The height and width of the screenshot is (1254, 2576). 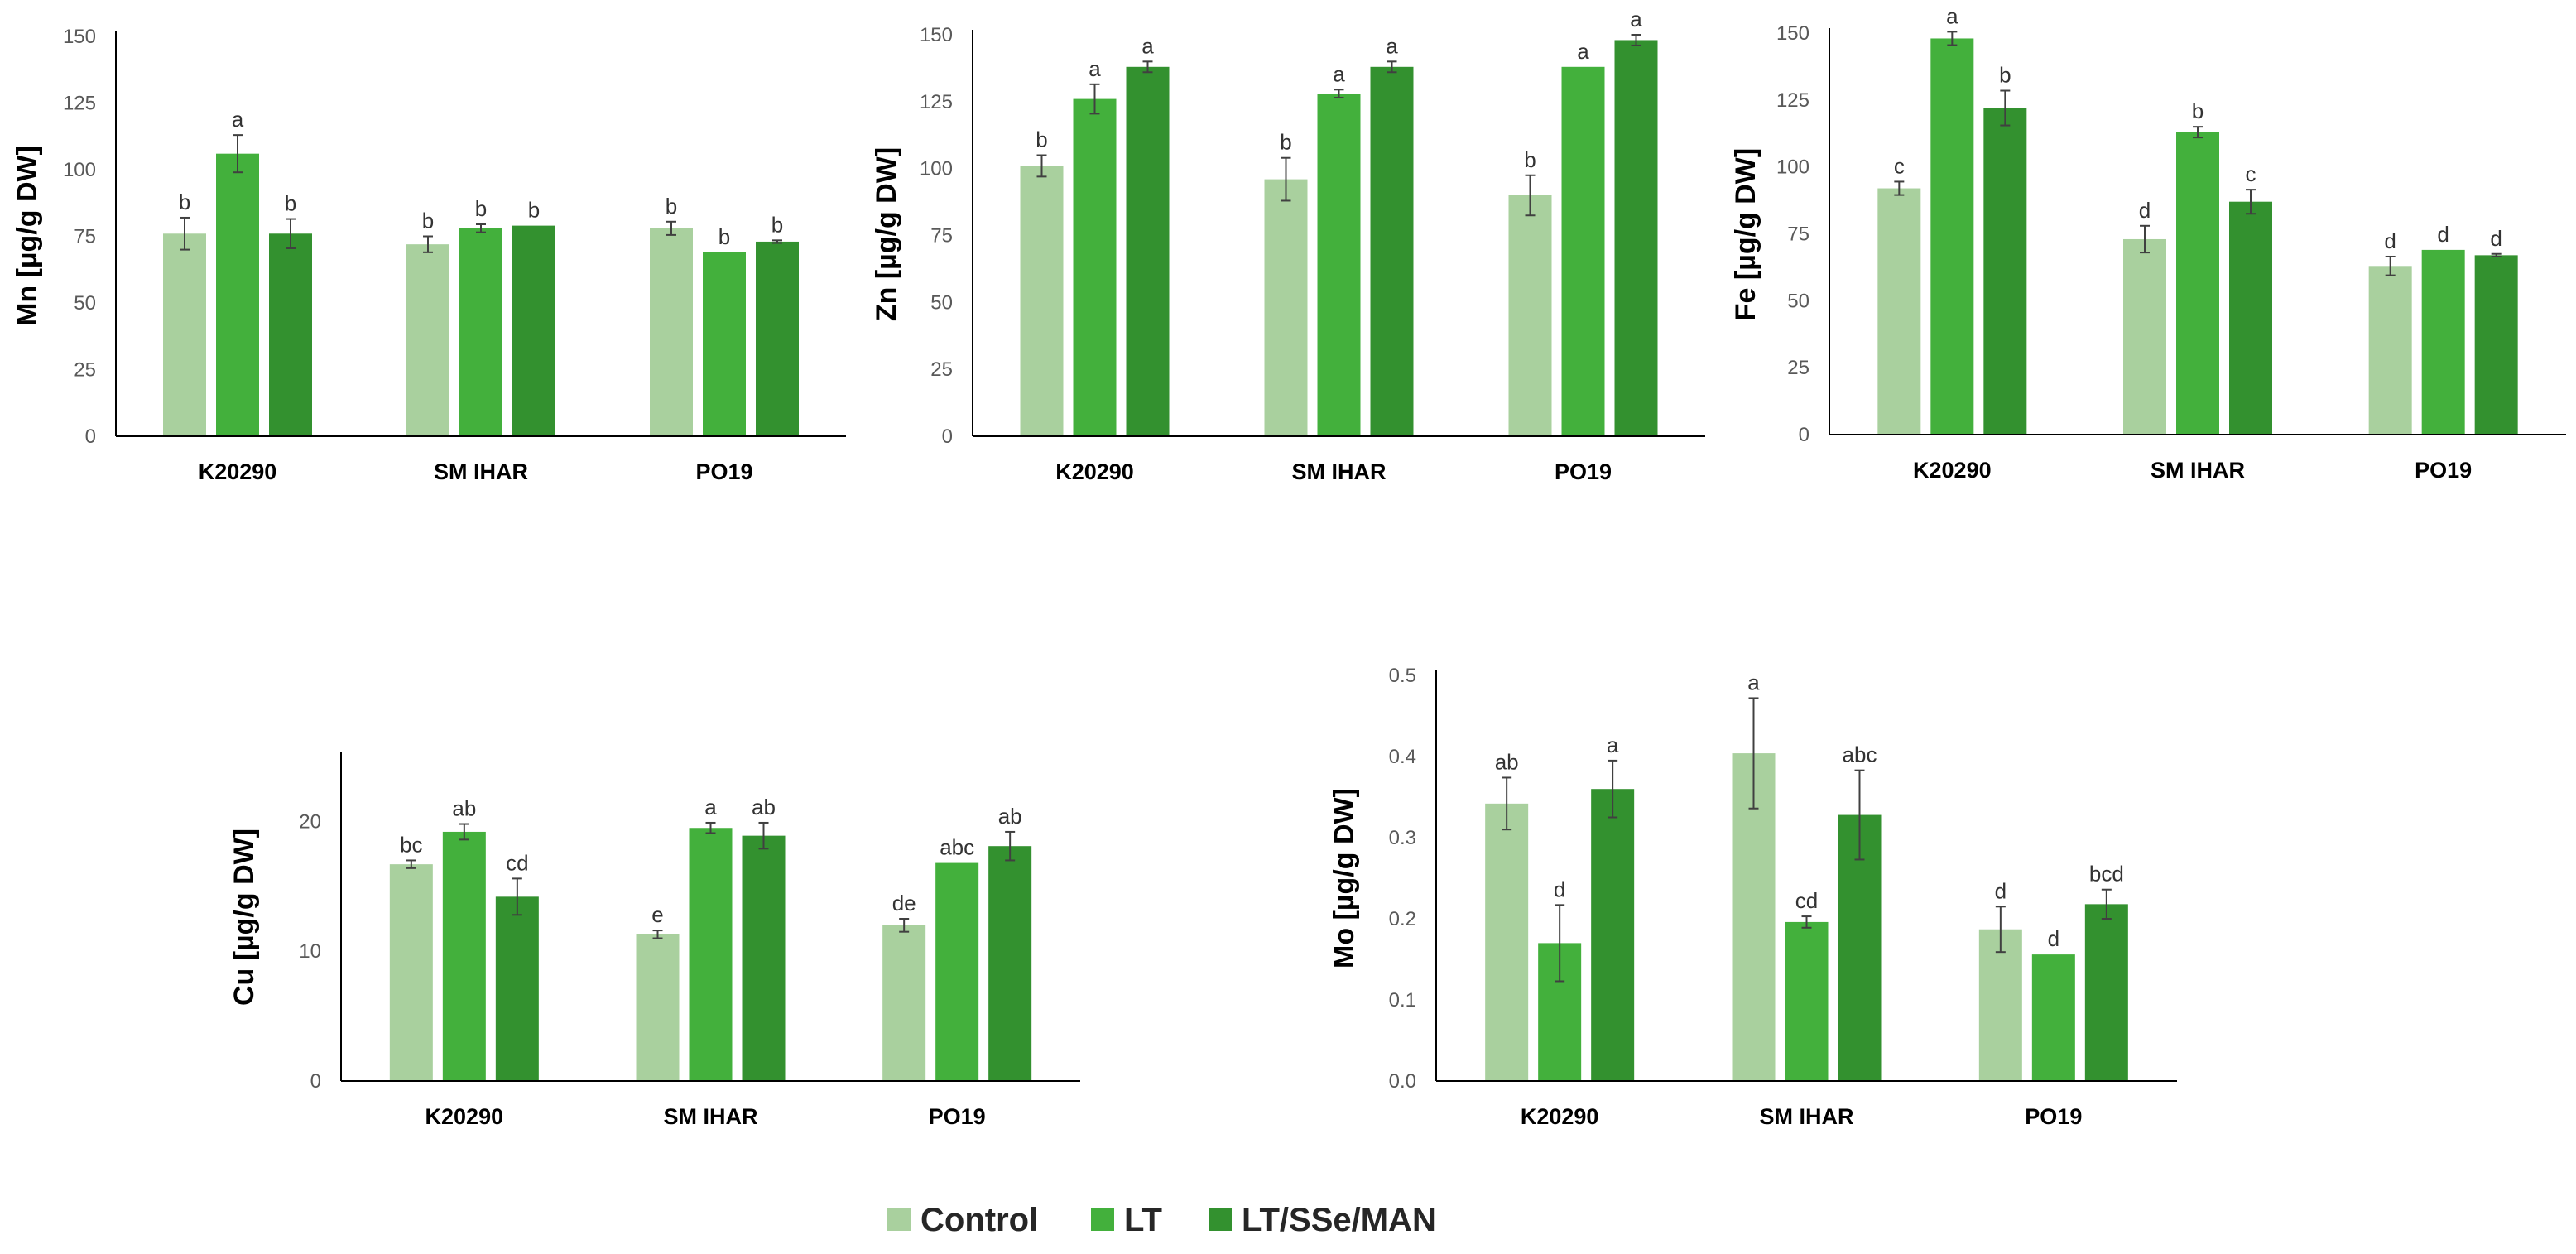 What do you see at coordinates (979, 1220) in the screenshot?
I see `legend-label: Control` at bounding box center [979, 1220].